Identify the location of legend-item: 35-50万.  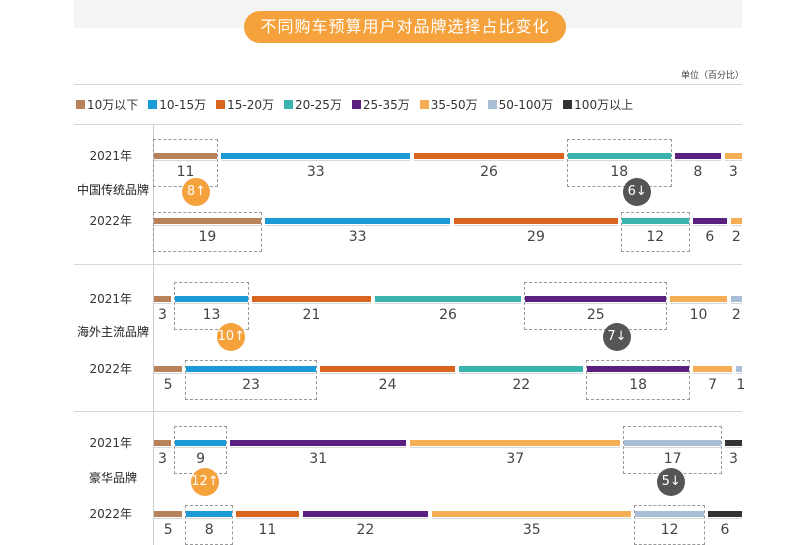
(448, 104).